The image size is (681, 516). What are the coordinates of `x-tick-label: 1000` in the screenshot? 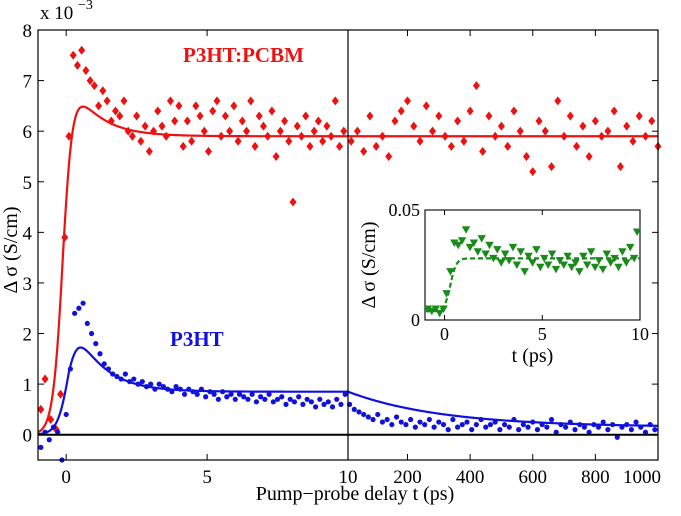 It's located at (642, 477).